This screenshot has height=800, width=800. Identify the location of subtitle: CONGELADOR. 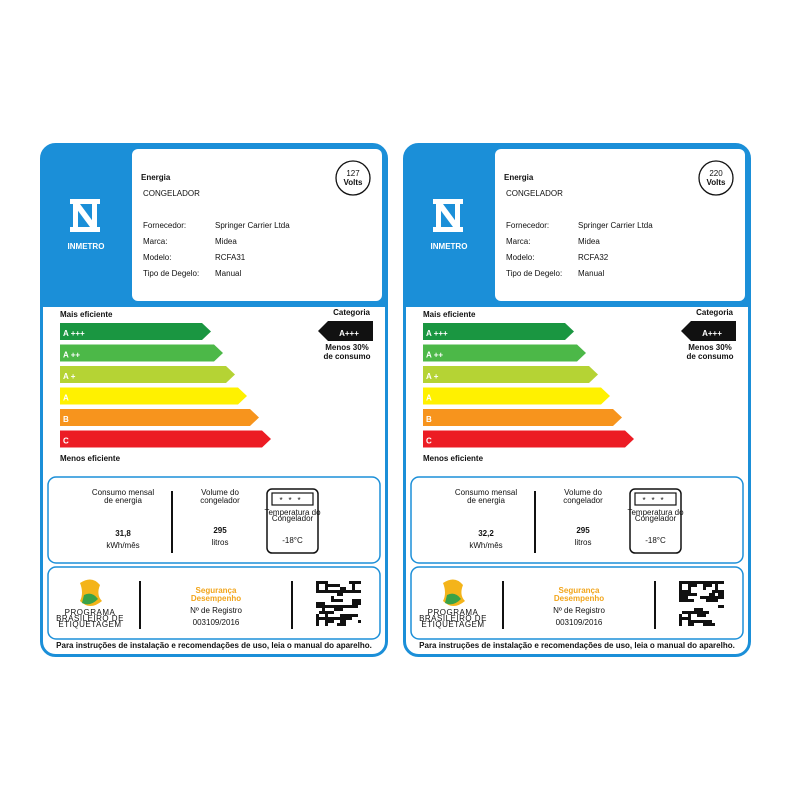
(171, 193).